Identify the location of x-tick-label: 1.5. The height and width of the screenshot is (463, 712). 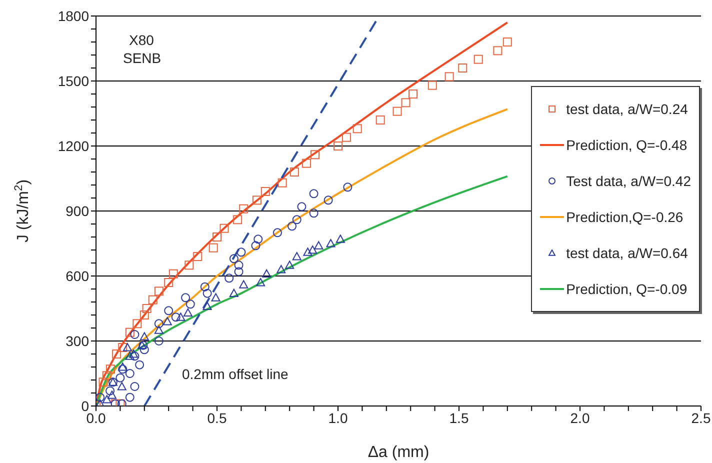
(459, 418).